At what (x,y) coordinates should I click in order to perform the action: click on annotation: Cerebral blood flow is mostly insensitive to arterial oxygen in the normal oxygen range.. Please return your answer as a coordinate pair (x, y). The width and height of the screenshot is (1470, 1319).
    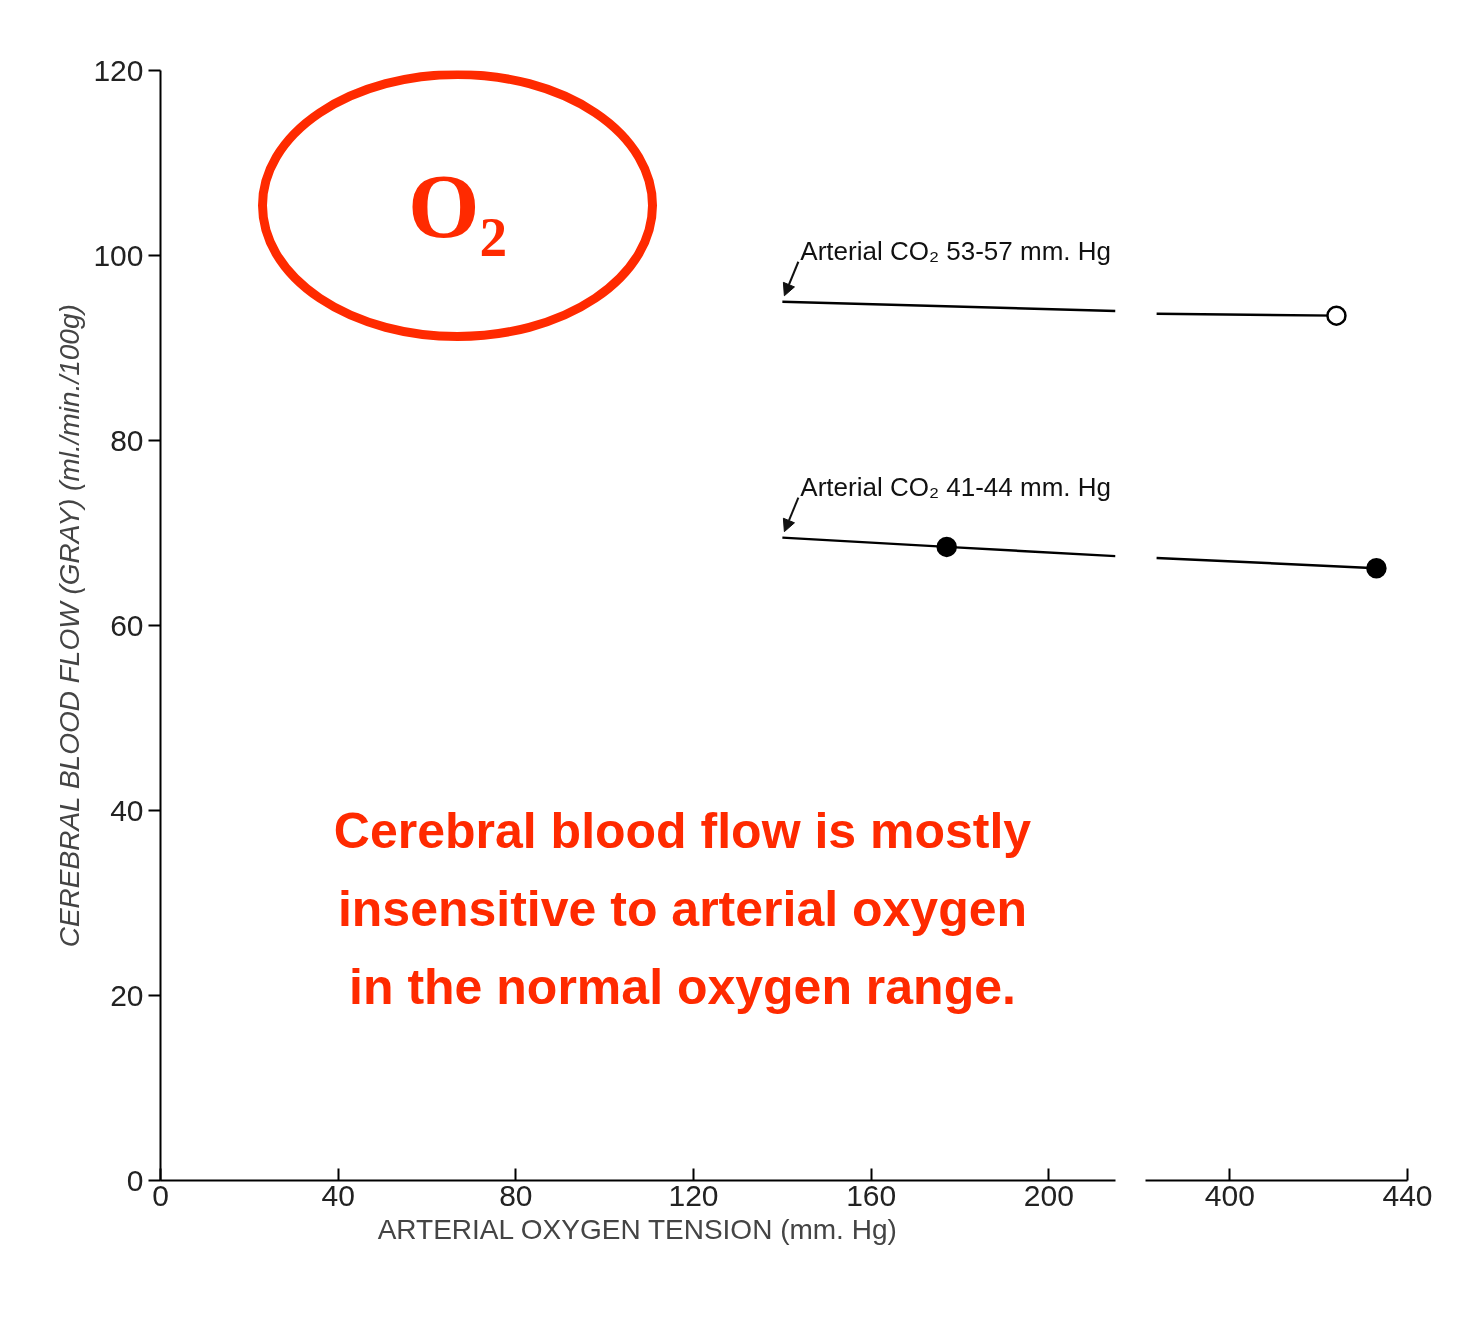
    Looking at the image, I should click on (682, 908).